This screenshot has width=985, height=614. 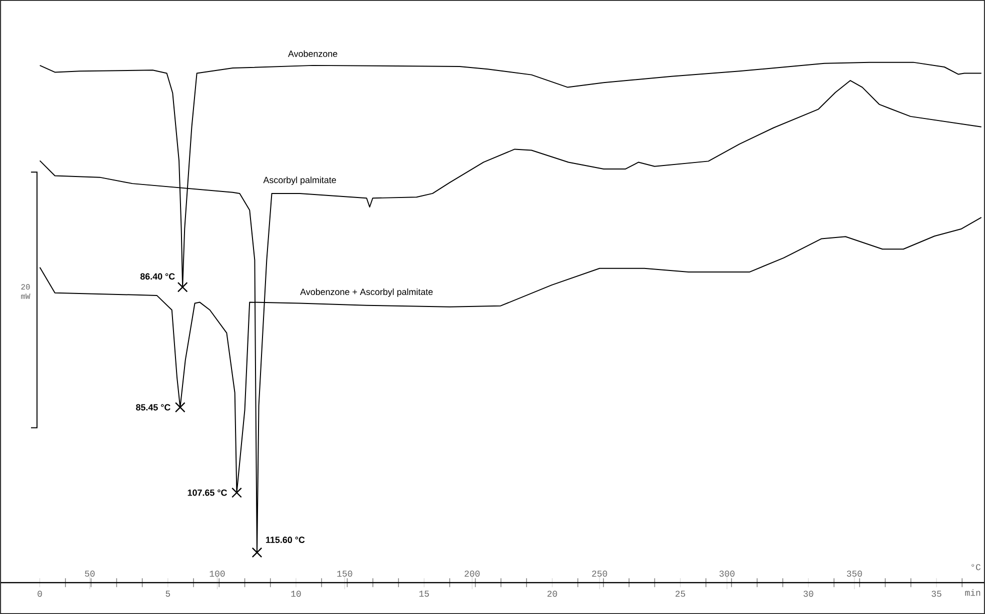 What do you see at coordinates (157, 276) in the screenshot?
I see `annotation: 86.40 °C` at bounding box center [157, 276].